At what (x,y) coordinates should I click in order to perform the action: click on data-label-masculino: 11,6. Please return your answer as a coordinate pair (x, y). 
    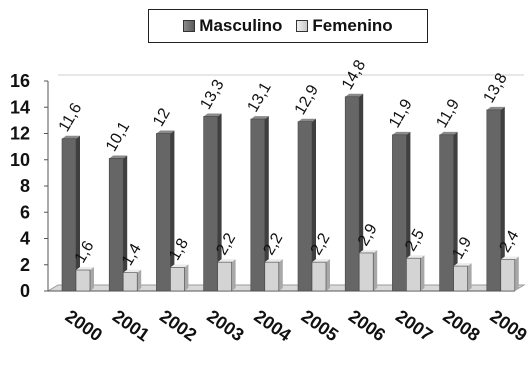
    Looking at the image, I should click on (71, 117).